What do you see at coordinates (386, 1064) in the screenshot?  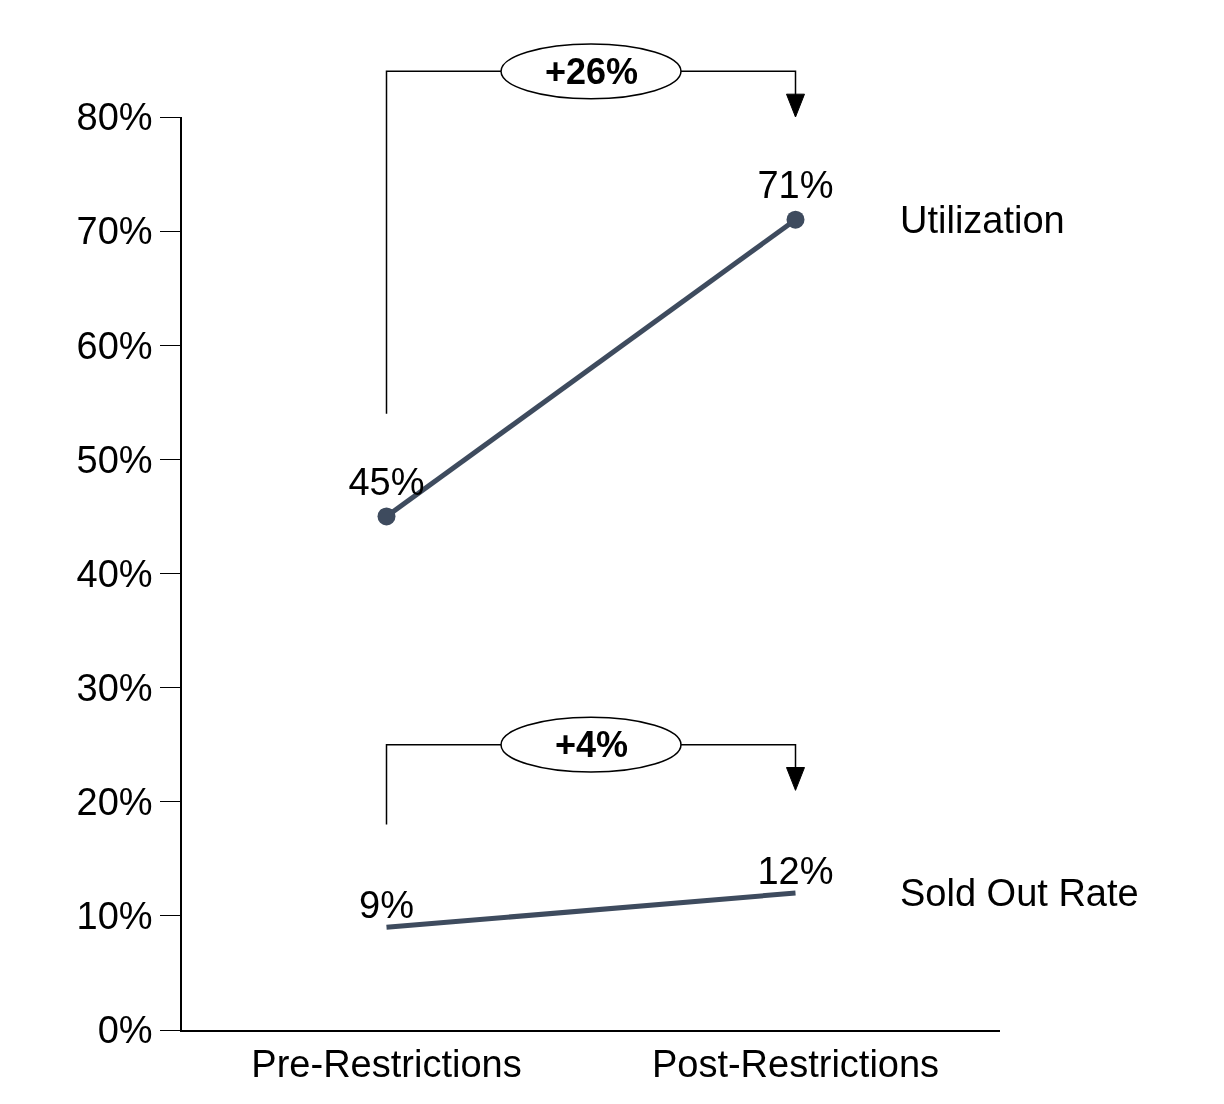 I see `x-tick-label: Pre-Restrictions` at bounding box center [386, 1064].